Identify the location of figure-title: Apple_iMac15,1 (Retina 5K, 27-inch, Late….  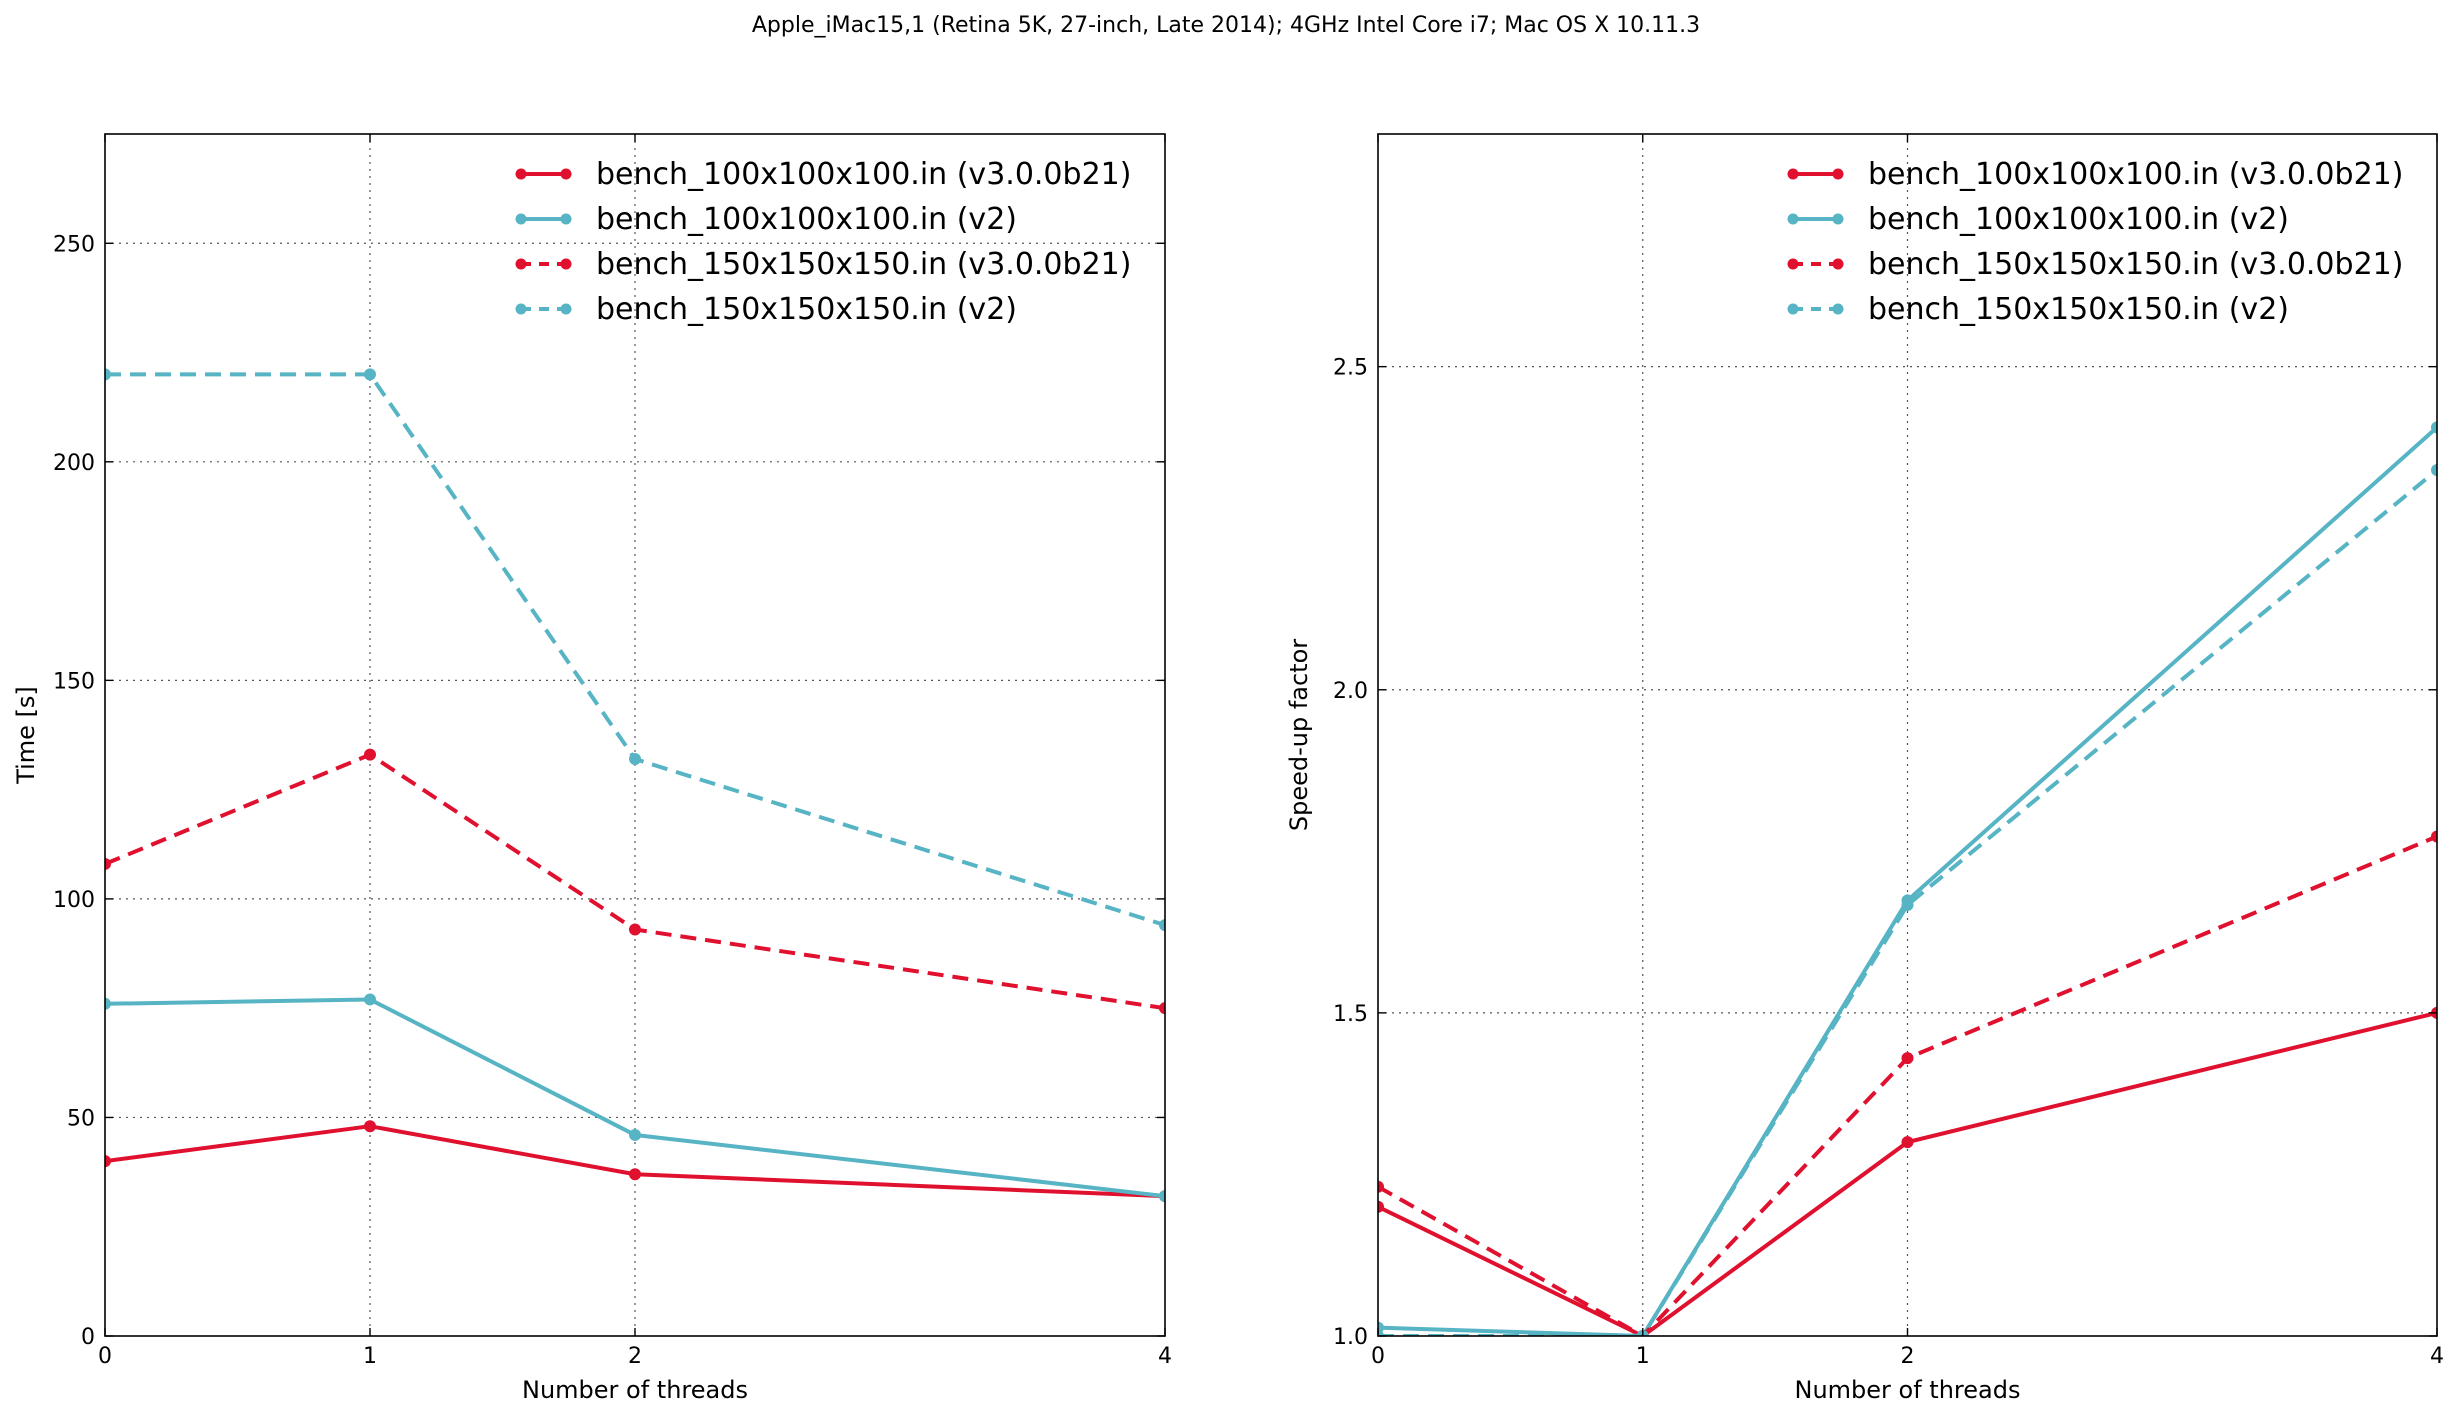
(1226, 25).